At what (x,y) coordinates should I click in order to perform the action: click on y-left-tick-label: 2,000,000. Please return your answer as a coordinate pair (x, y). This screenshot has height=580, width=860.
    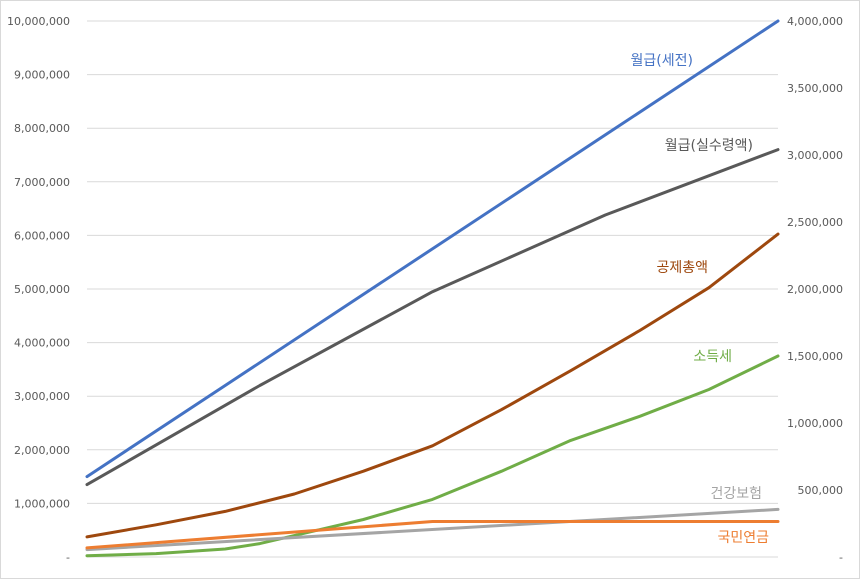
    Looking at the image, I should click on (42, 450).